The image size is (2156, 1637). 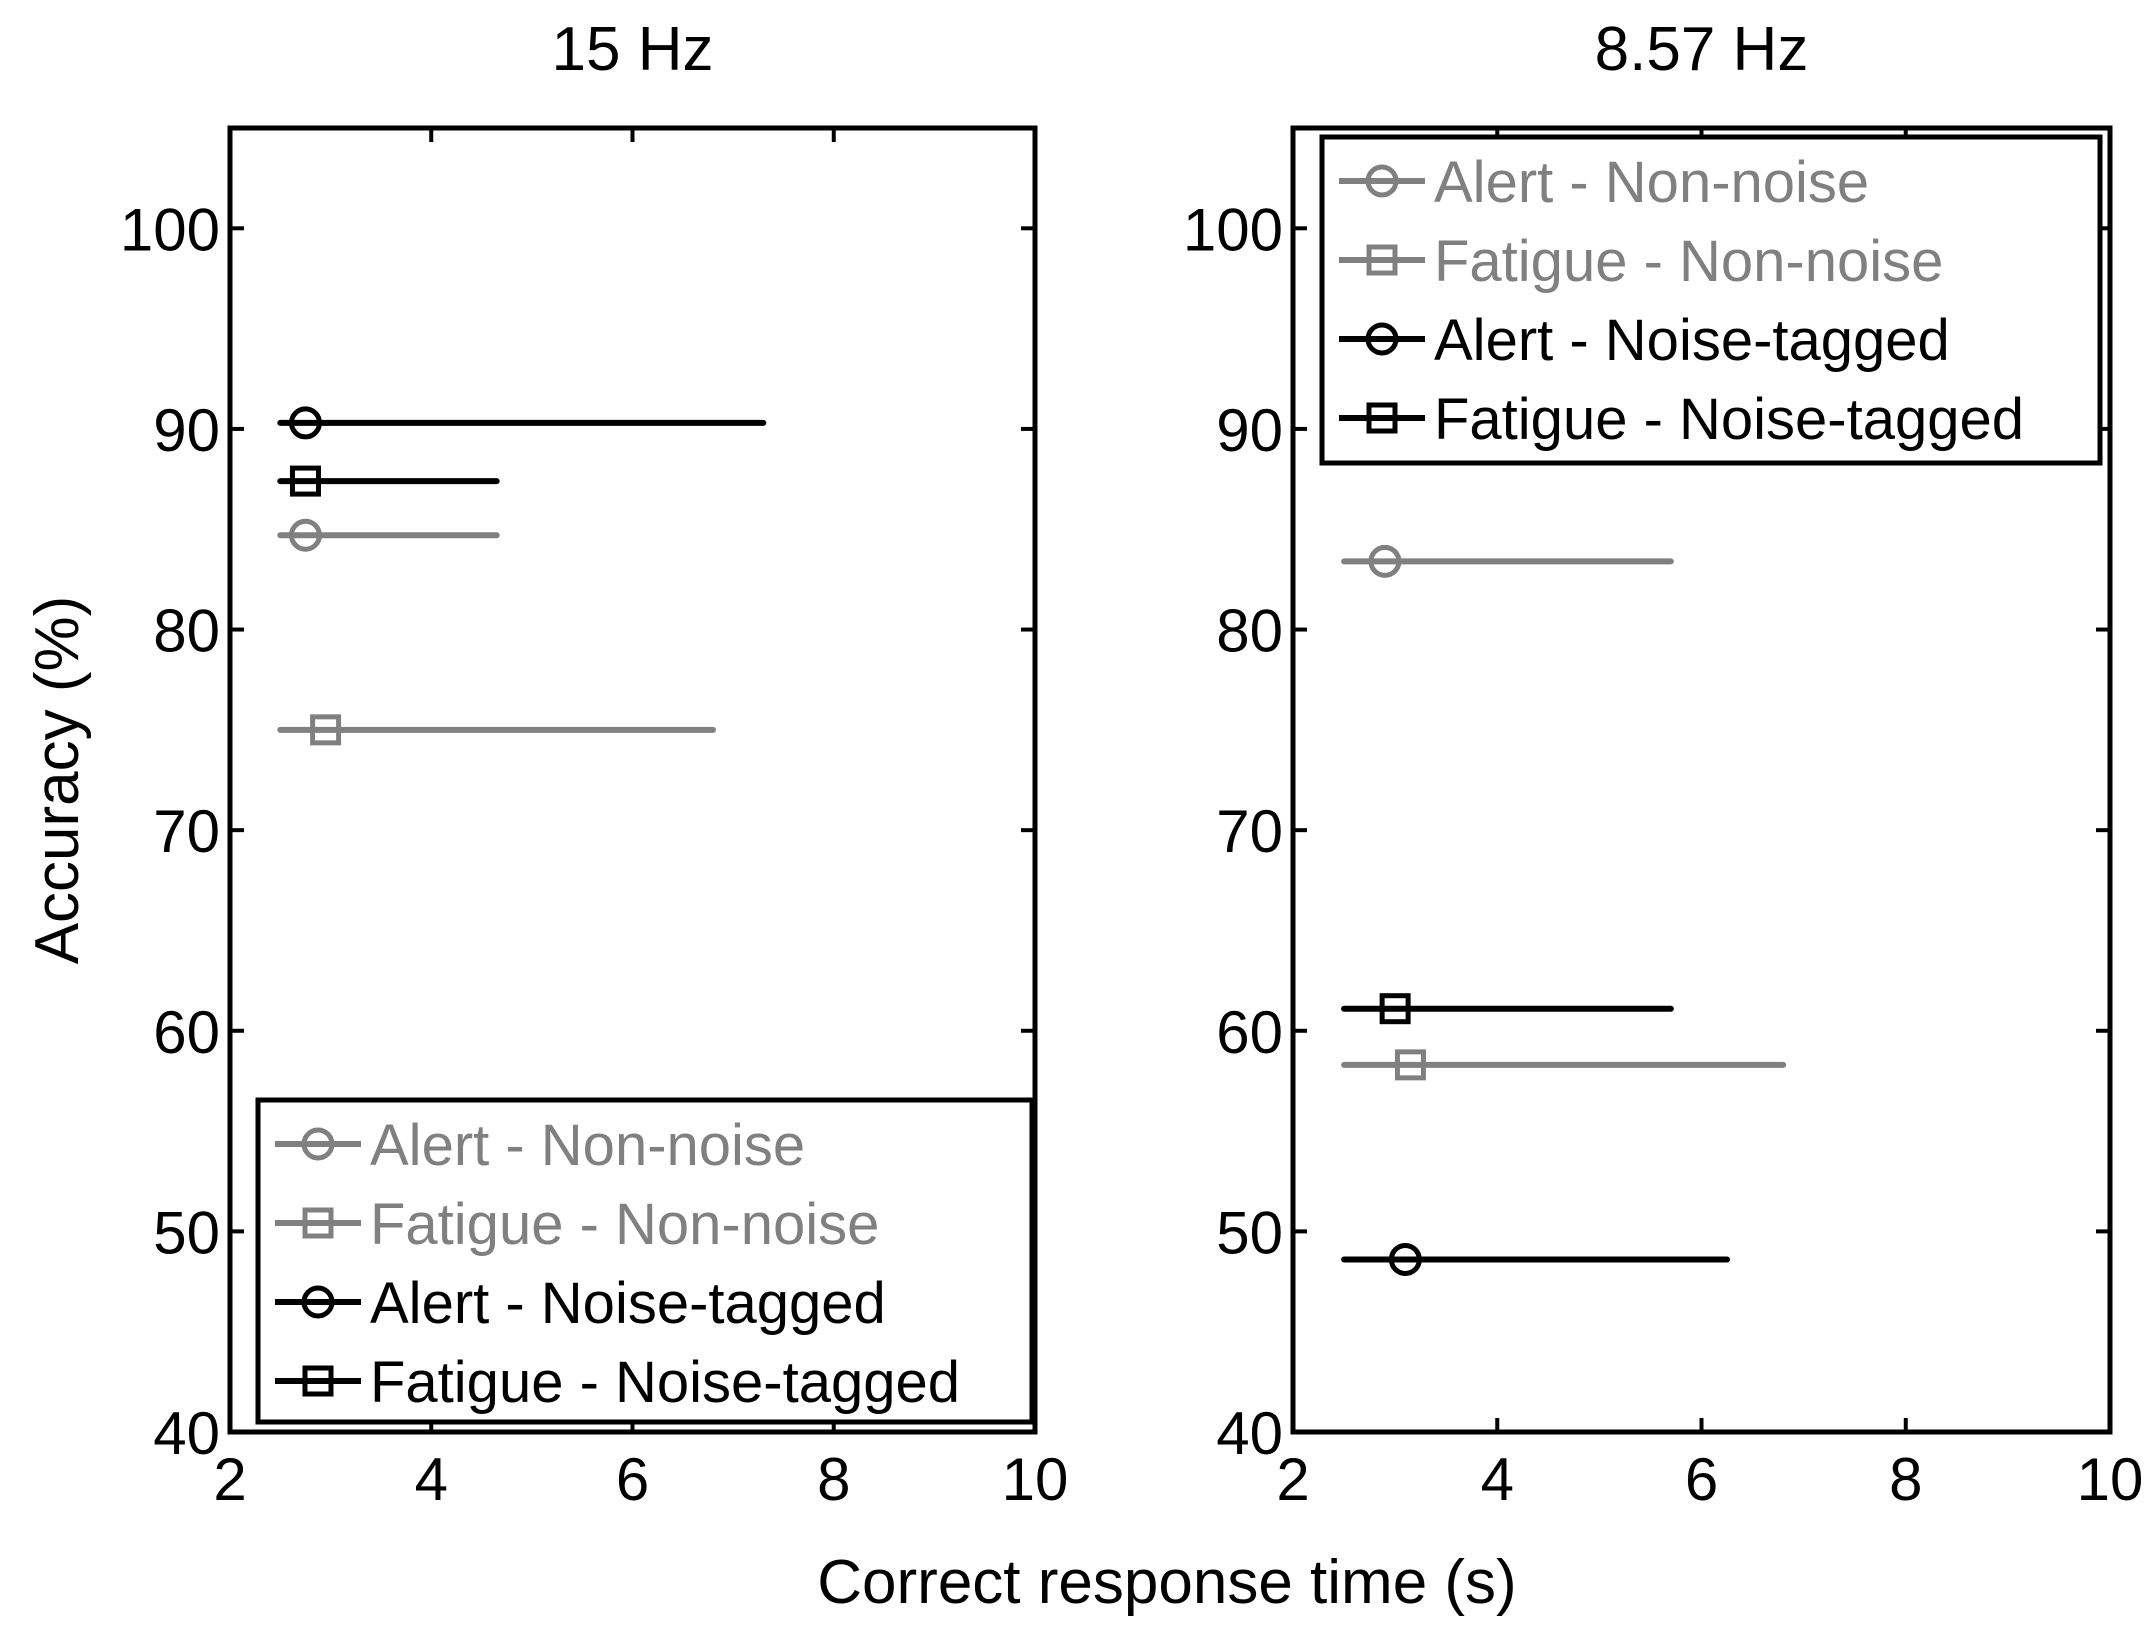 I want to click on y-axis-label: Accuracy (%), so click(x=57, y=780).